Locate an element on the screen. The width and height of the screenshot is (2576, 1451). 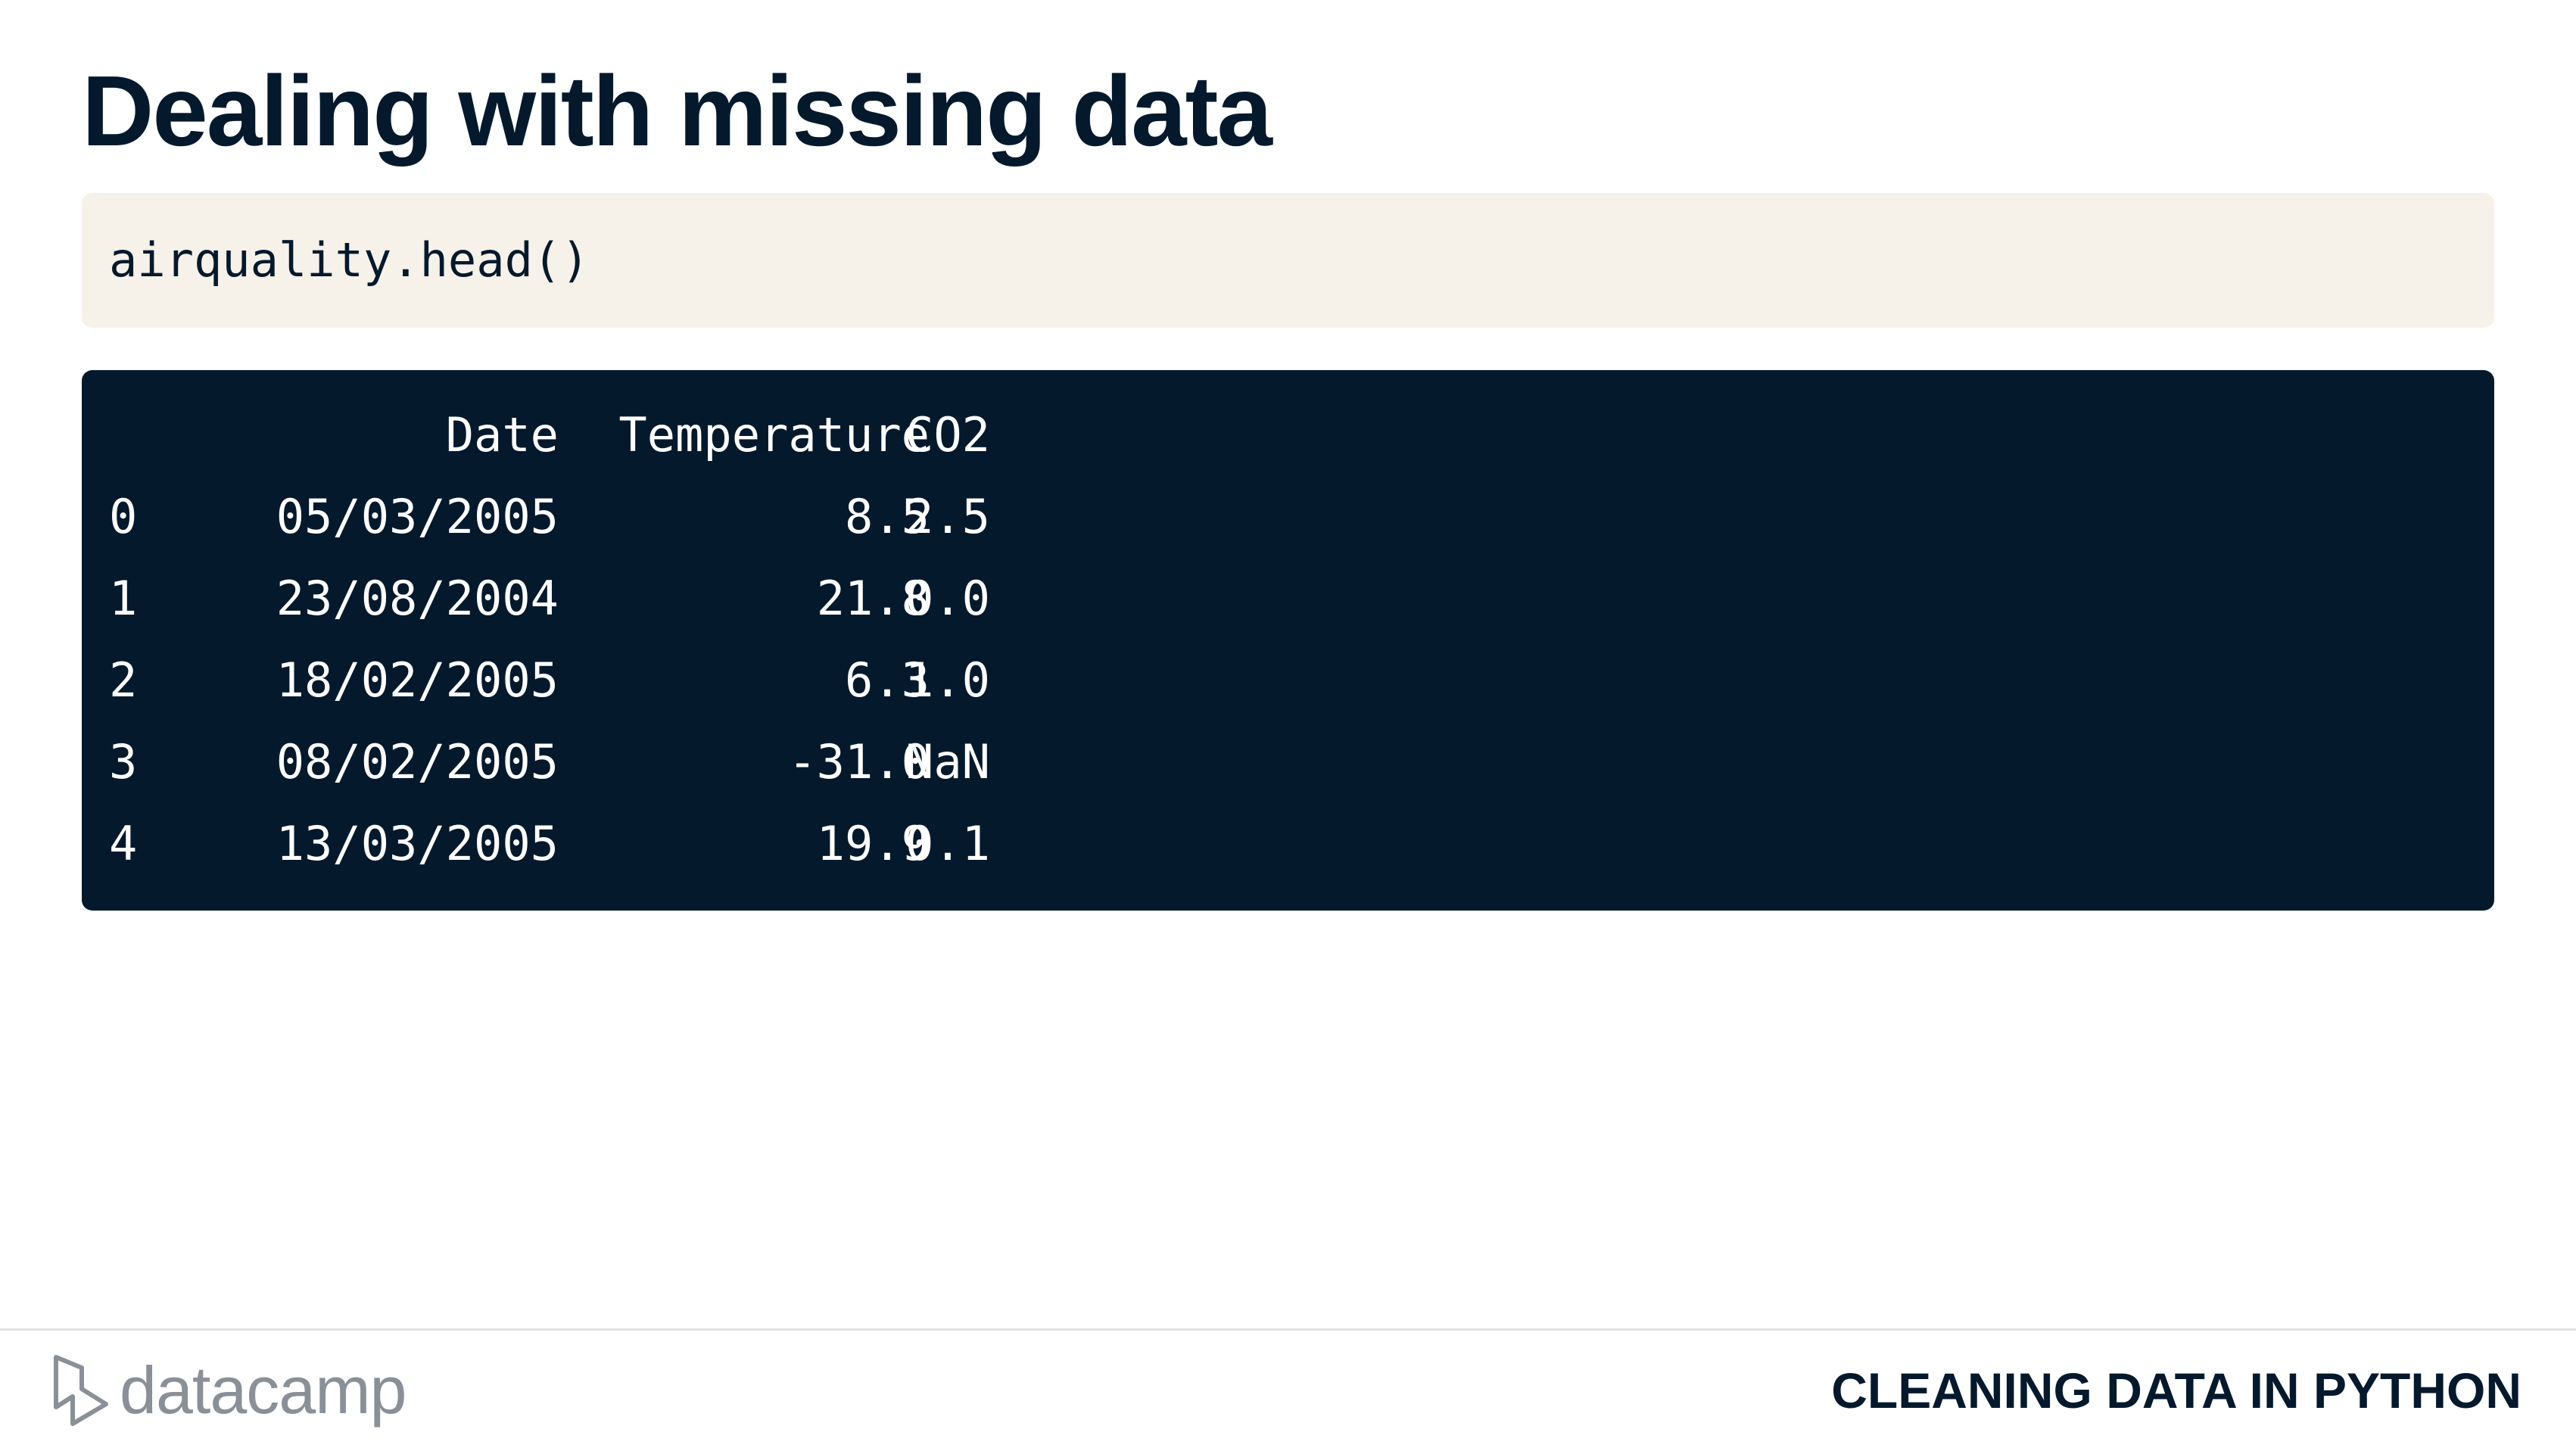
table-row: 4 13/03/2005 19.9 0.1 is located at coordinates (1288, 844).